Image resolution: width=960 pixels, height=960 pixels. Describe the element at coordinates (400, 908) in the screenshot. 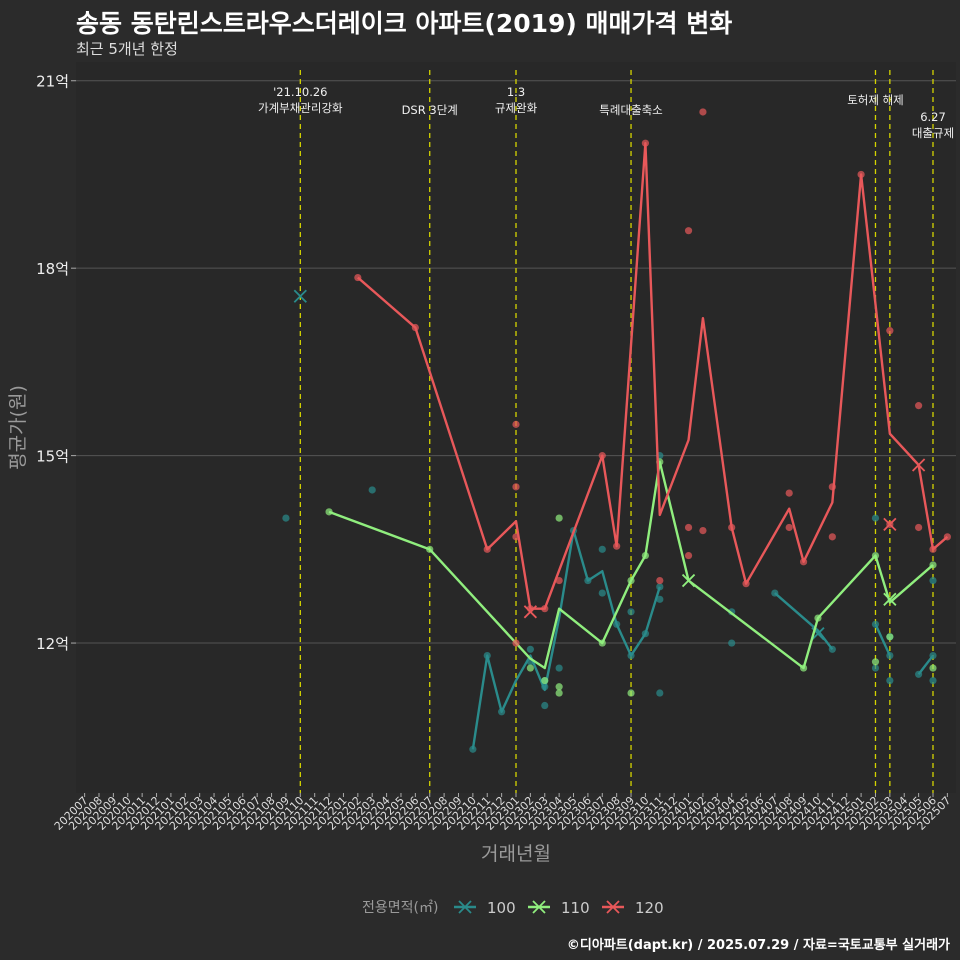

I see `legend-title: 전용면적(㎡)` at that location.